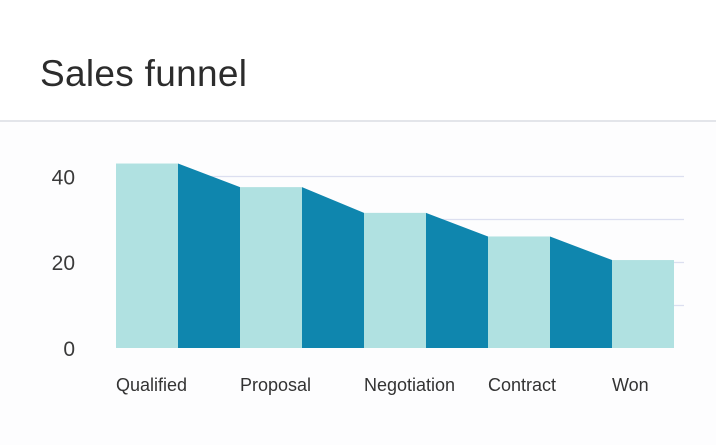 The width and height of the screenshot is (716, 445). I want to click on y-tick-label: 20, so click(63, 263).